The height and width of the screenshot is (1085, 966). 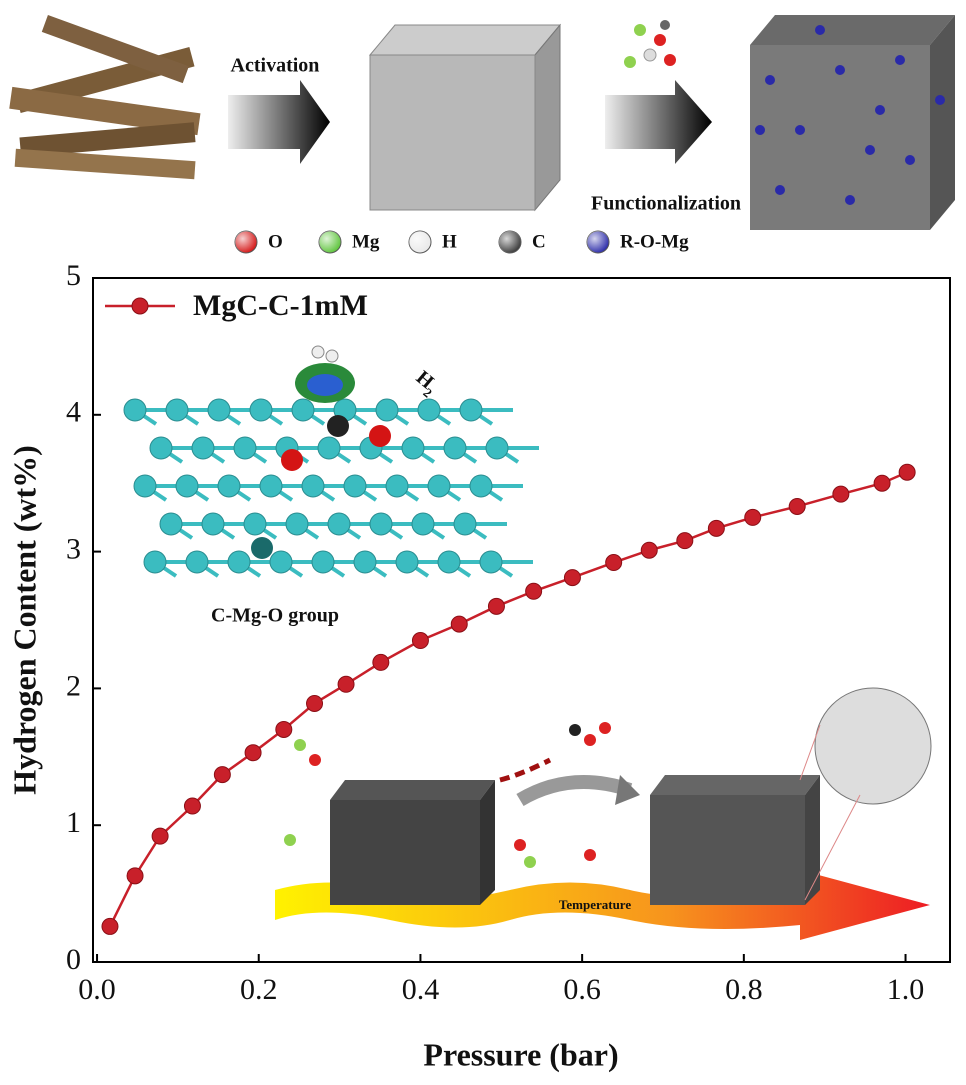 I want to click on porous-cube, so click(x=465, y=117).